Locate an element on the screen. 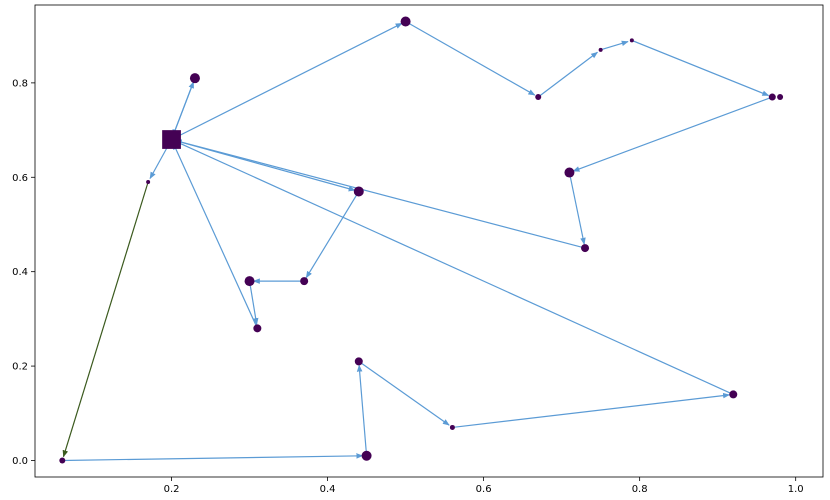 The width and height of the screenshot is (830, 500). x-axis-ticks: 0.2 0.4 0.6 0.8 1.0 is located at coordinates (484, 486).